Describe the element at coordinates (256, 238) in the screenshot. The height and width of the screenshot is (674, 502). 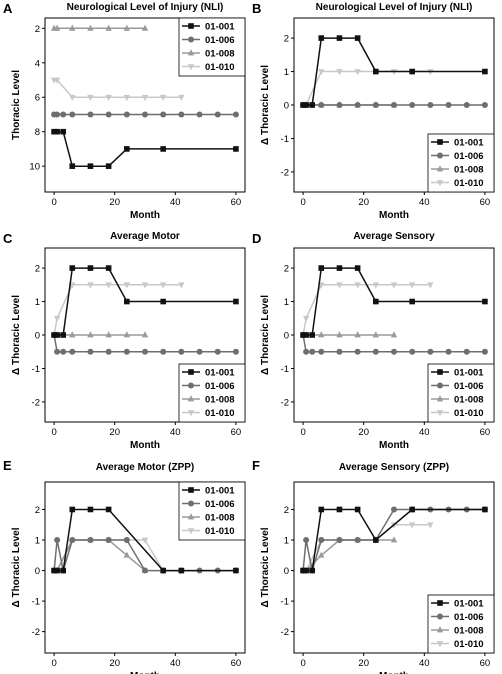
I see `panel-letter: D` at that location.